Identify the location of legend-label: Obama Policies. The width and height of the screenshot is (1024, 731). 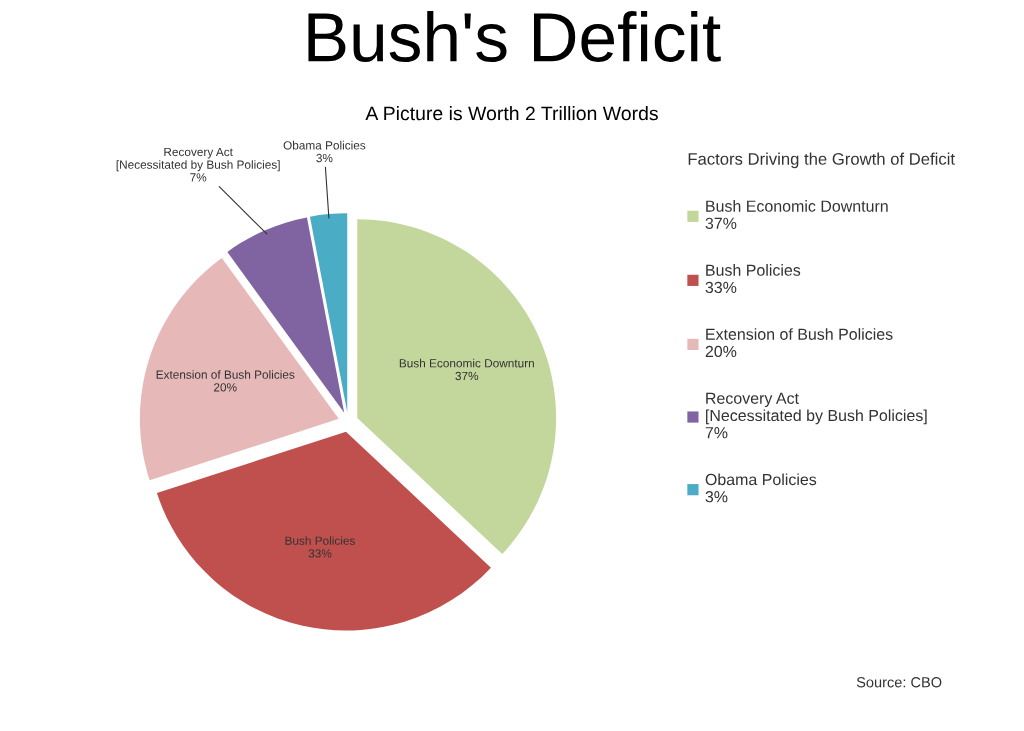
(761, 479).